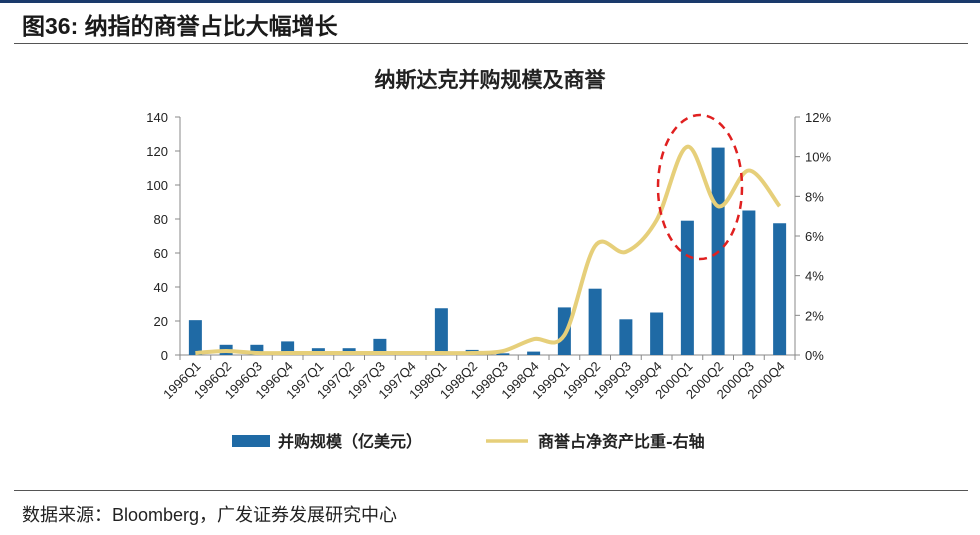 This screenshot has width=980, height=535. I want to click on y-right-tick-label: 0%, so click(814, 355).